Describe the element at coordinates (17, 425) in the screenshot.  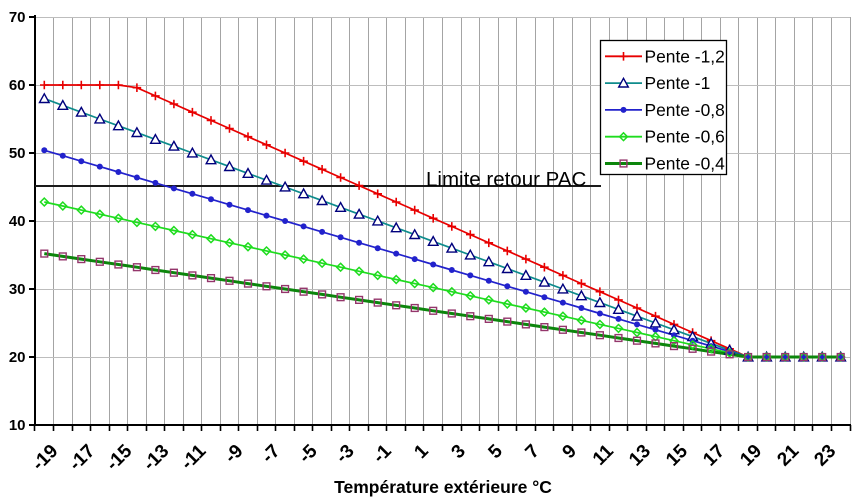
I see `svg-text: 10` at that location.